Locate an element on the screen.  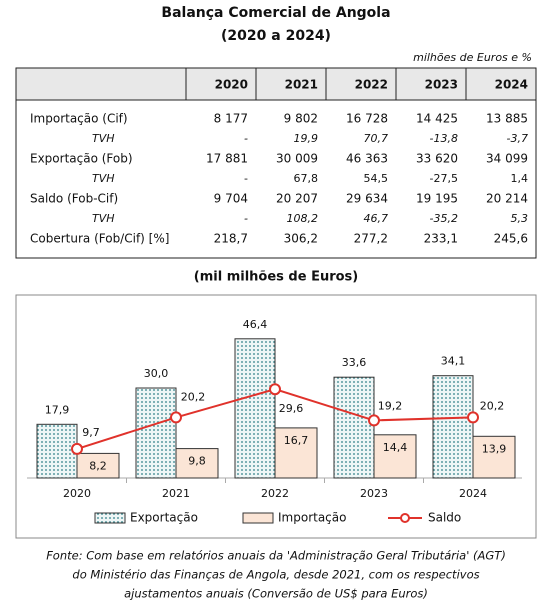
column-header: 2022 is located at coordinates (371, 85).